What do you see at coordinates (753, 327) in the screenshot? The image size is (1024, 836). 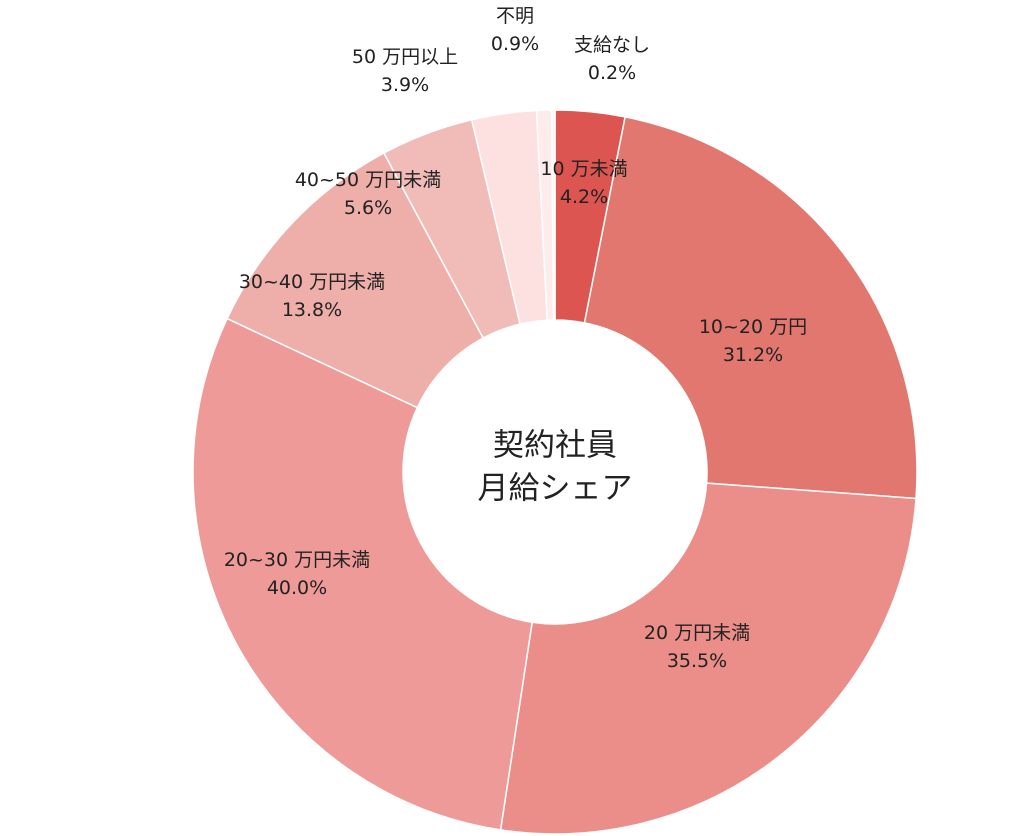 I see `slice-label-2: 10~20 万円` at bounding box center [753, 327].